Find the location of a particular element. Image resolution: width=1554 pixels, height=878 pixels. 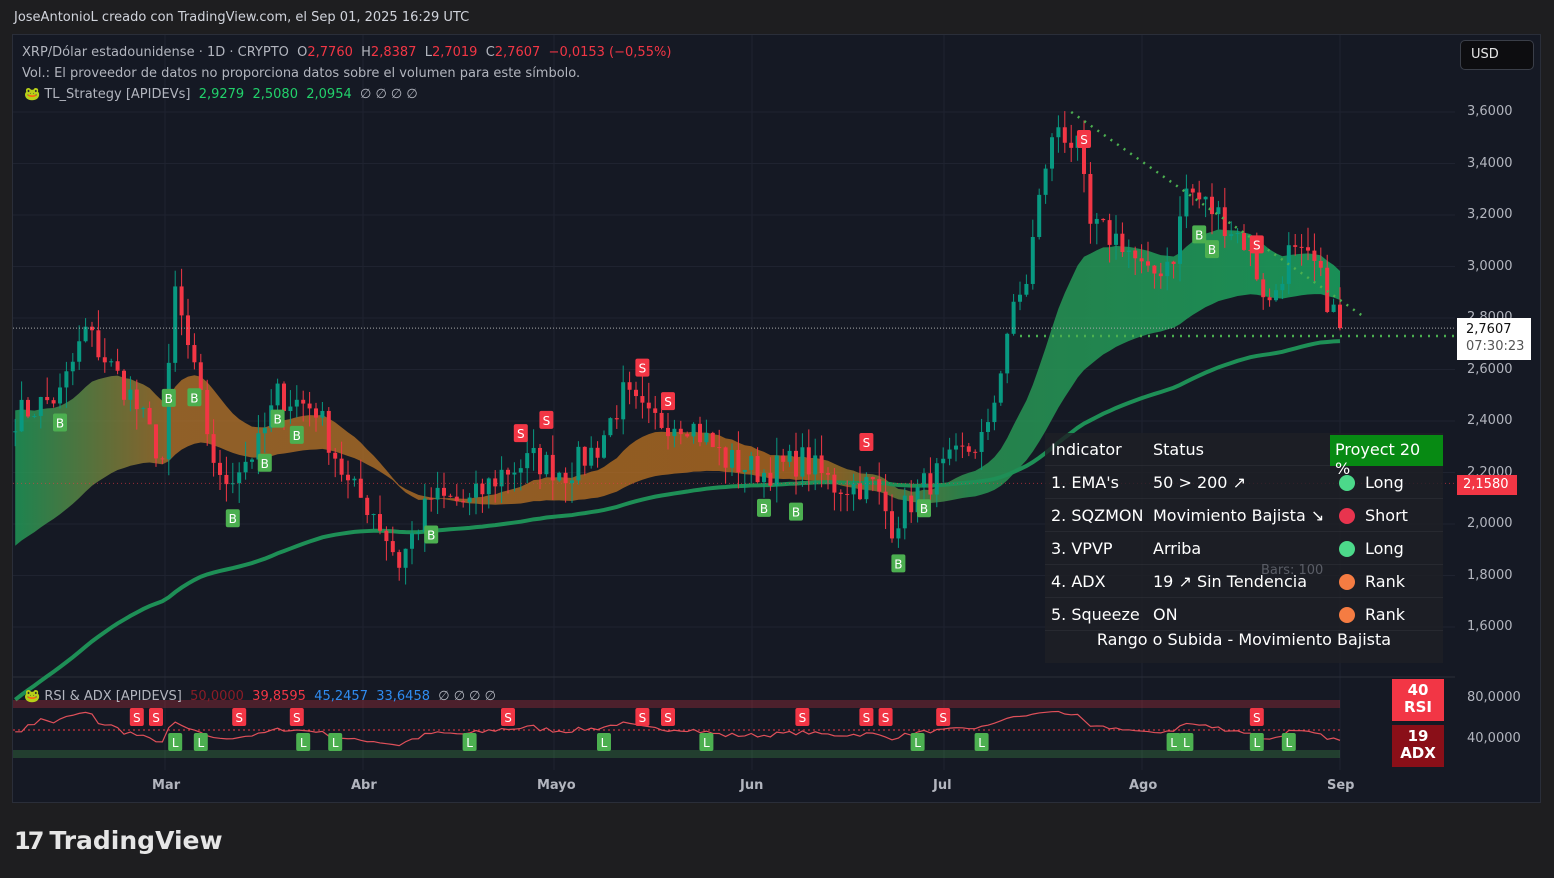

price-axis-tick: 2,0000 is located at coordinates (1490, 523).